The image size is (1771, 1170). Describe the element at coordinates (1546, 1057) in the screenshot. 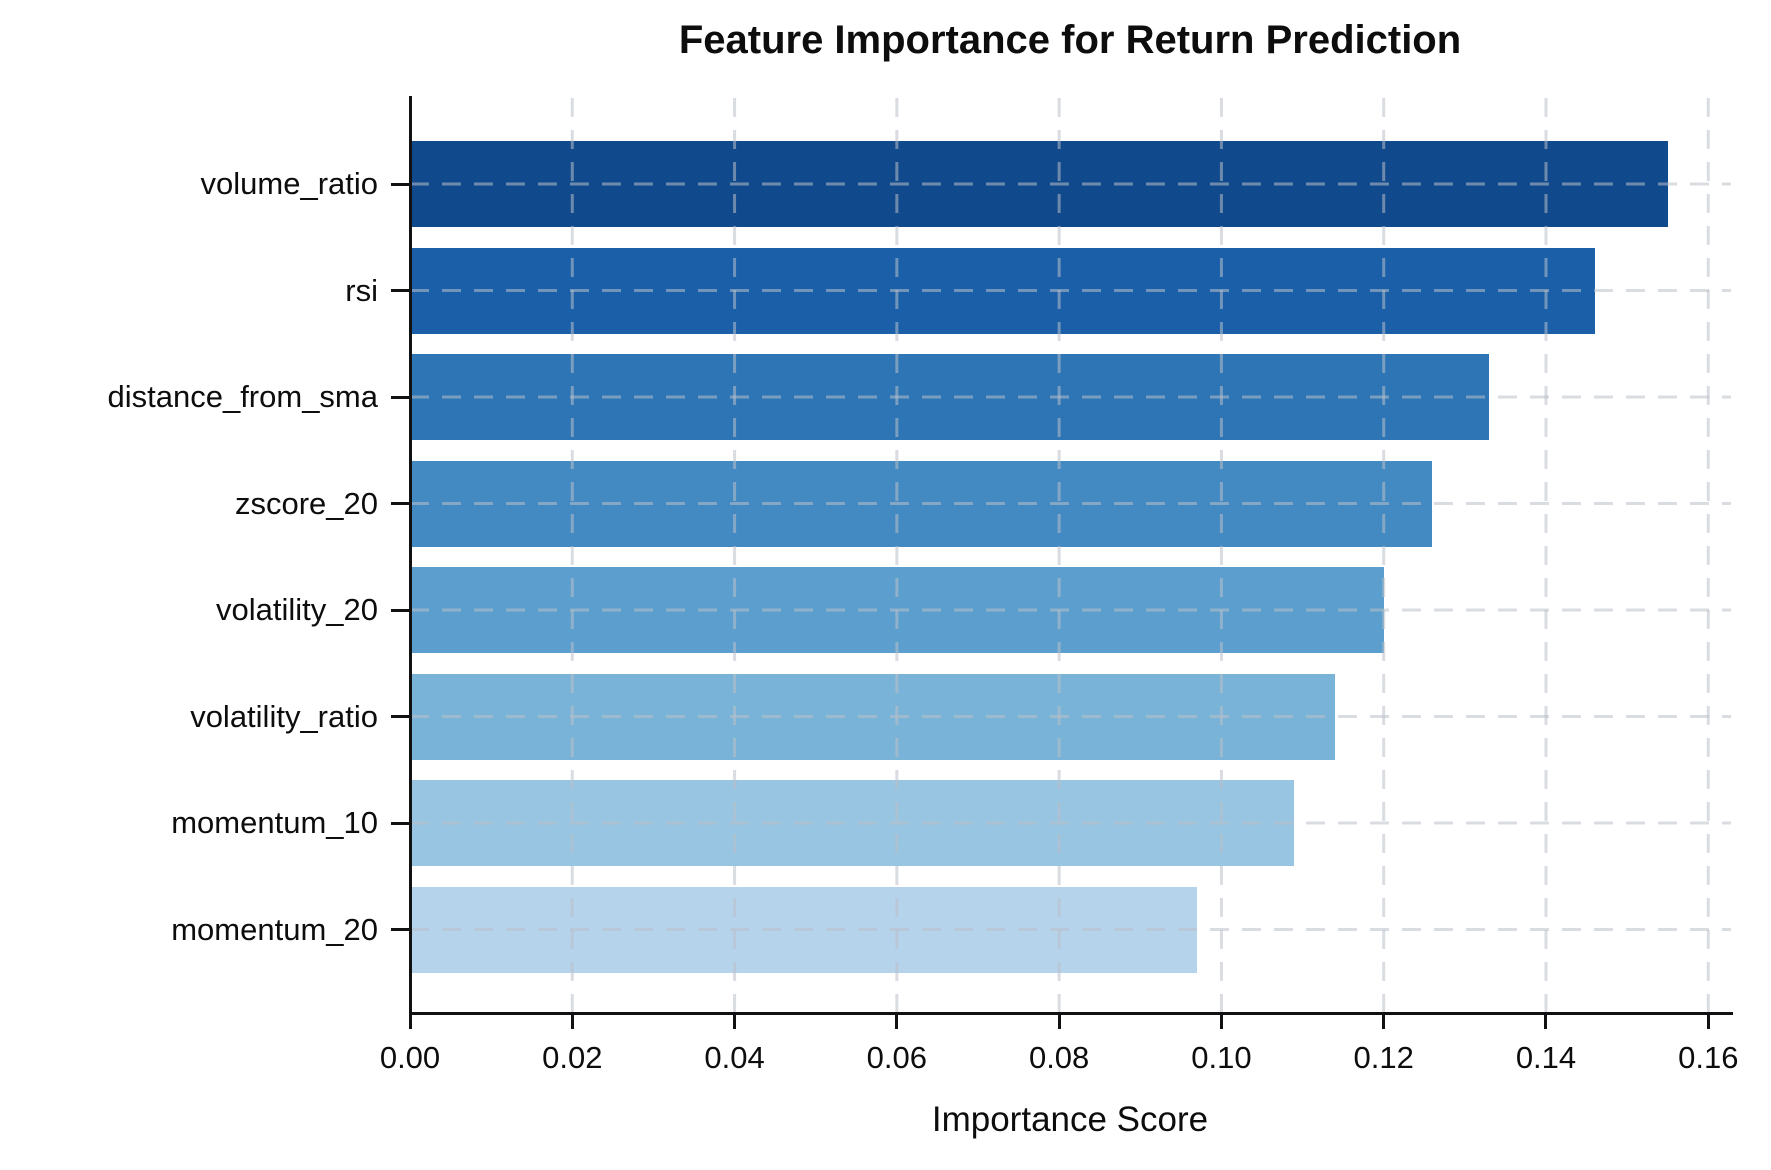

I see `x-tick-label-0.14: 0.14` at that location.